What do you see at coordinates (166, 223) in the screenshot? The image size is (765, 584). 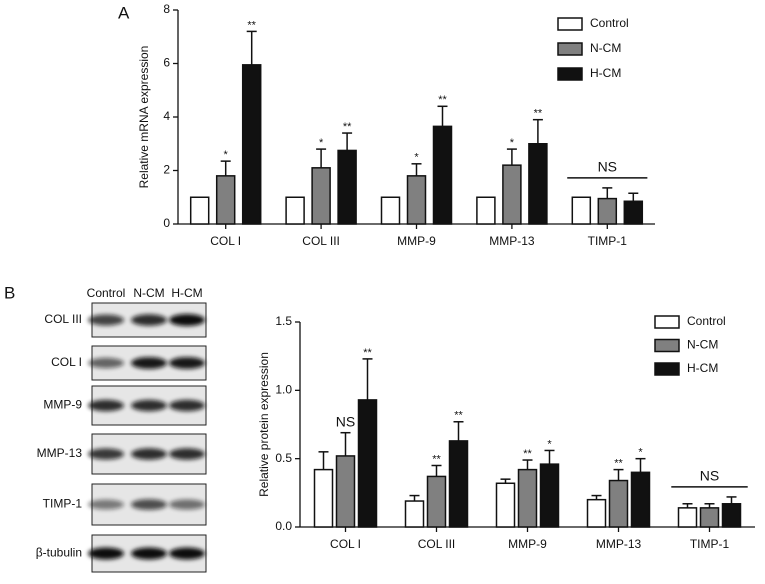 I see `y-tick-label: 0` at bounding box center [166, 223].